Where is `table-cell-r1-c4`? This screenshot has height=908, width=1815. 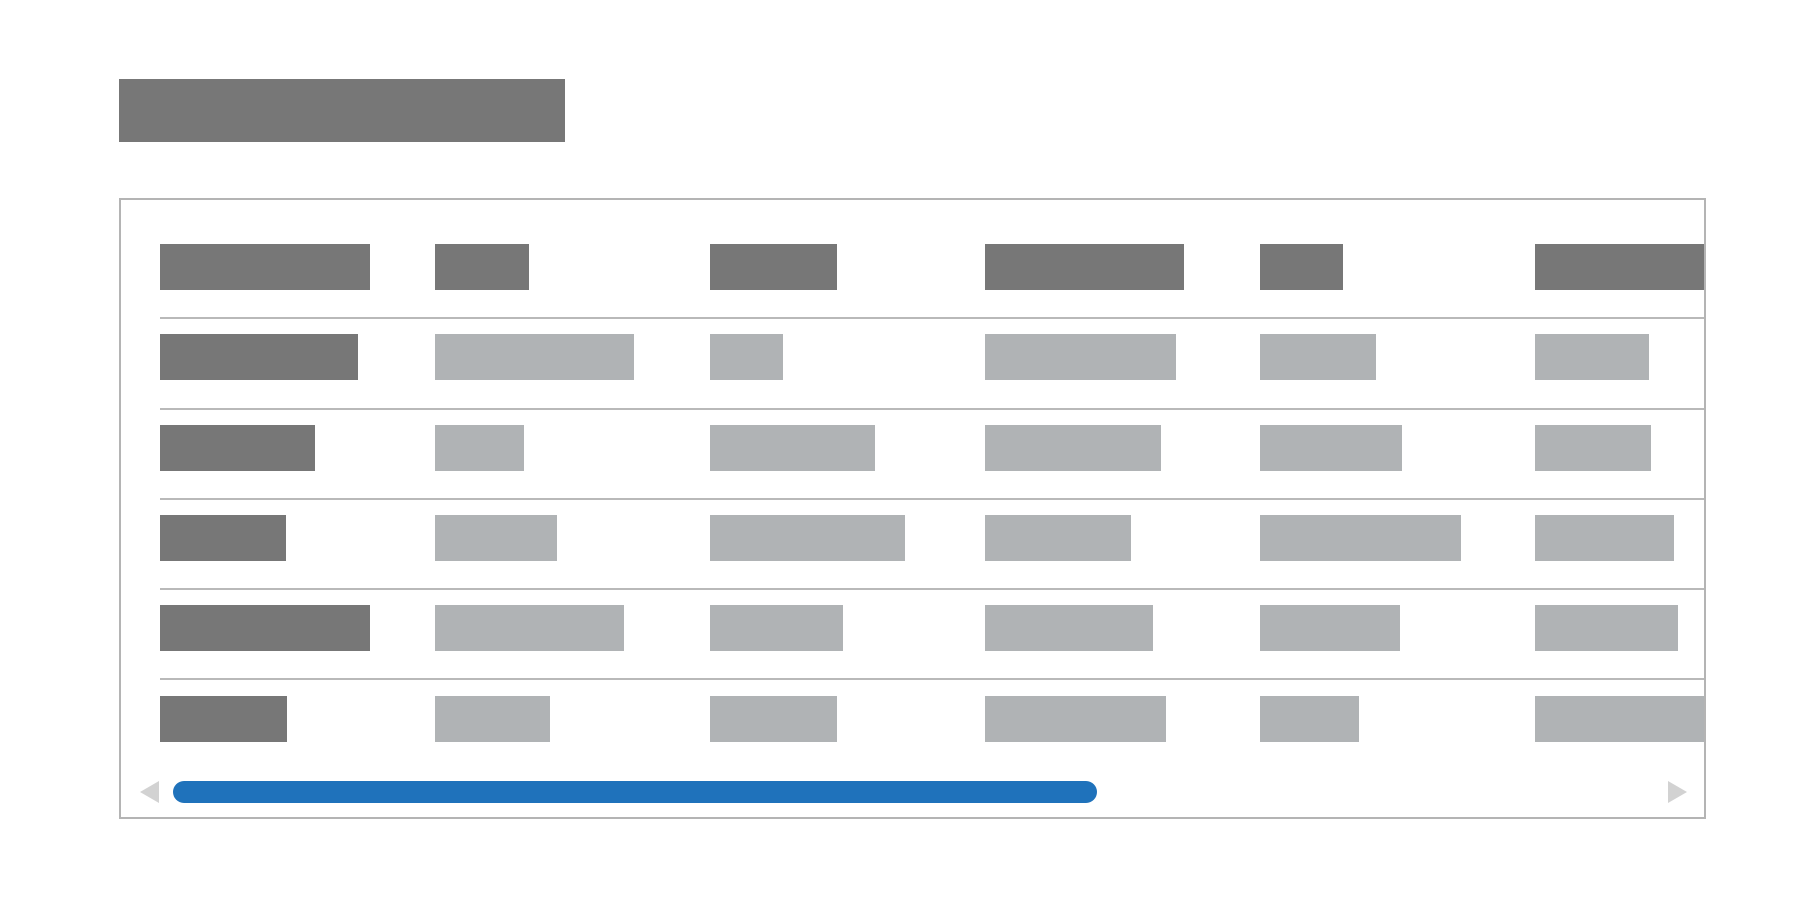 table-cell-r1-c4 is located at coordinates (1080, 357).